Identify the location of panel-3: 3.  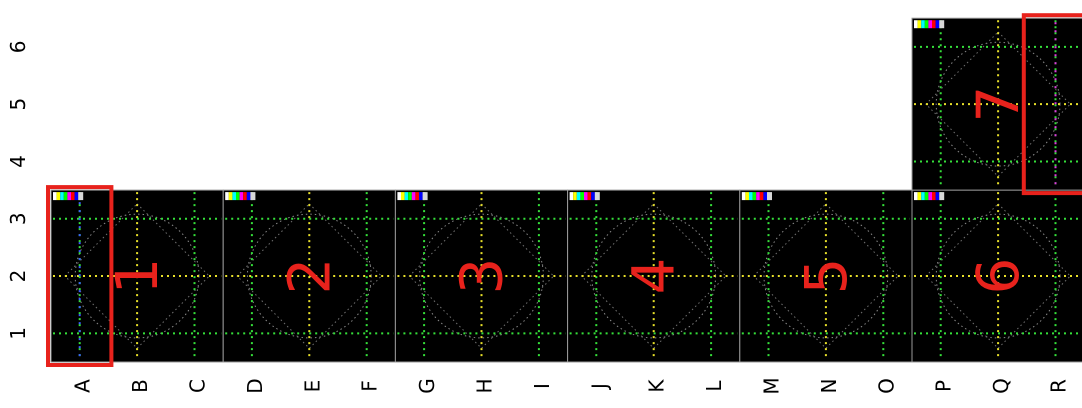
(481, 276).